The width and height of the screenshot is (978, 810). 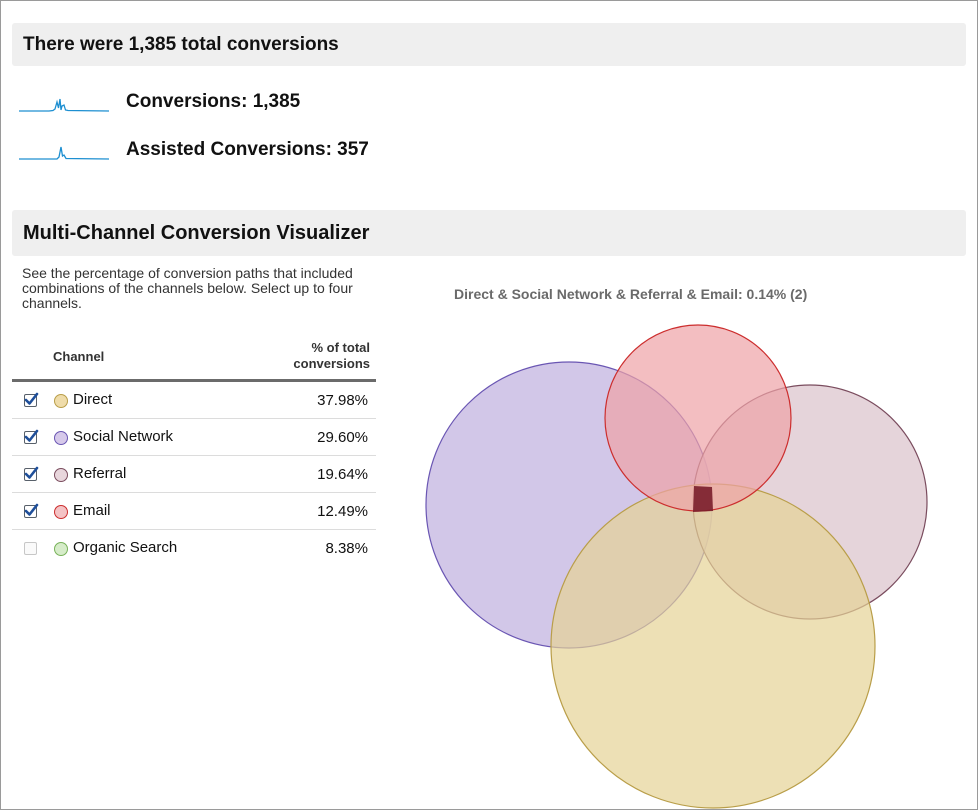 I want to click on channel-row: Email 12.49%, so click(x=194, y=511).